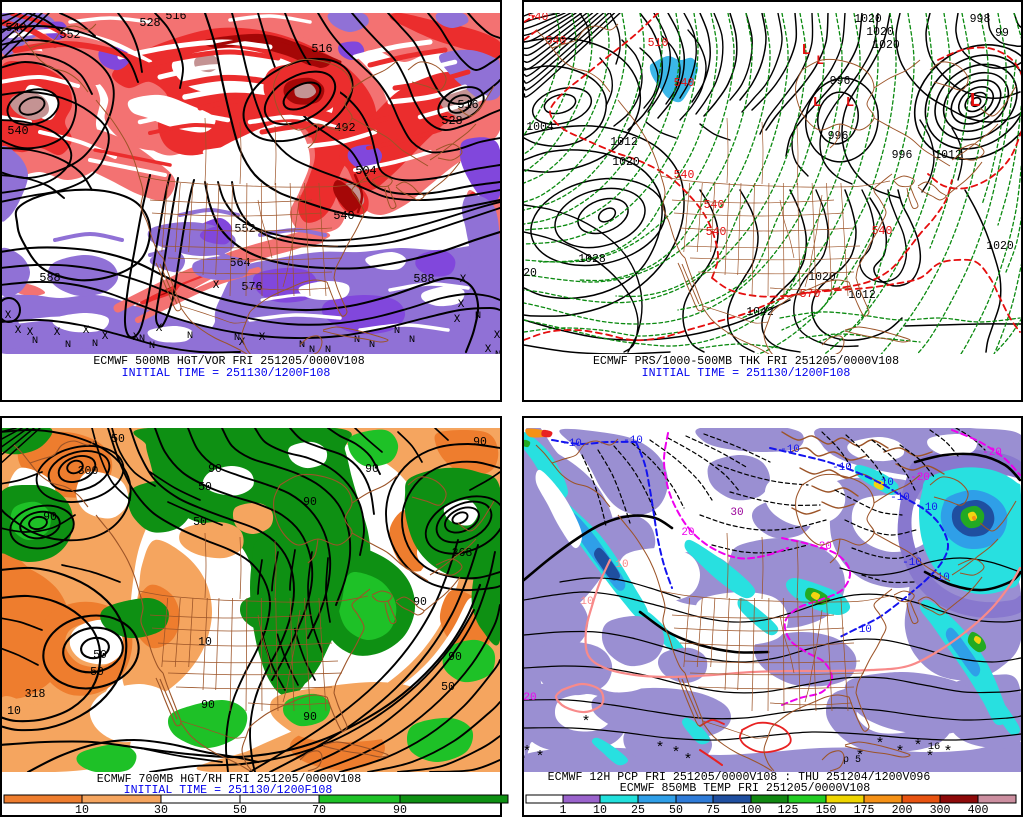 The height and width of the screenshot is (819, 1024). I want to click on svg-text: 318, so click(35, 694).